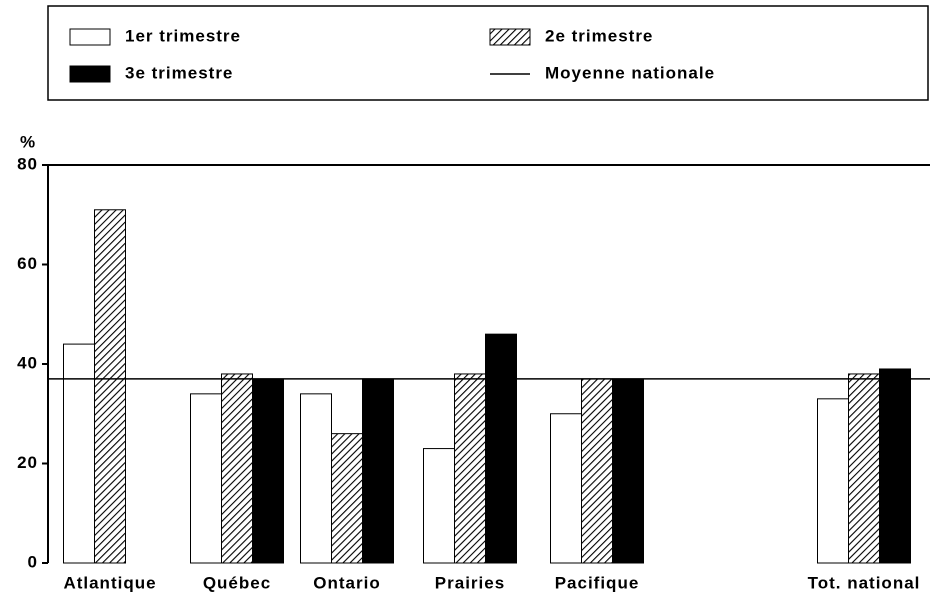  I want to click on legend-label: 3e trimestre, so click(179, 72).